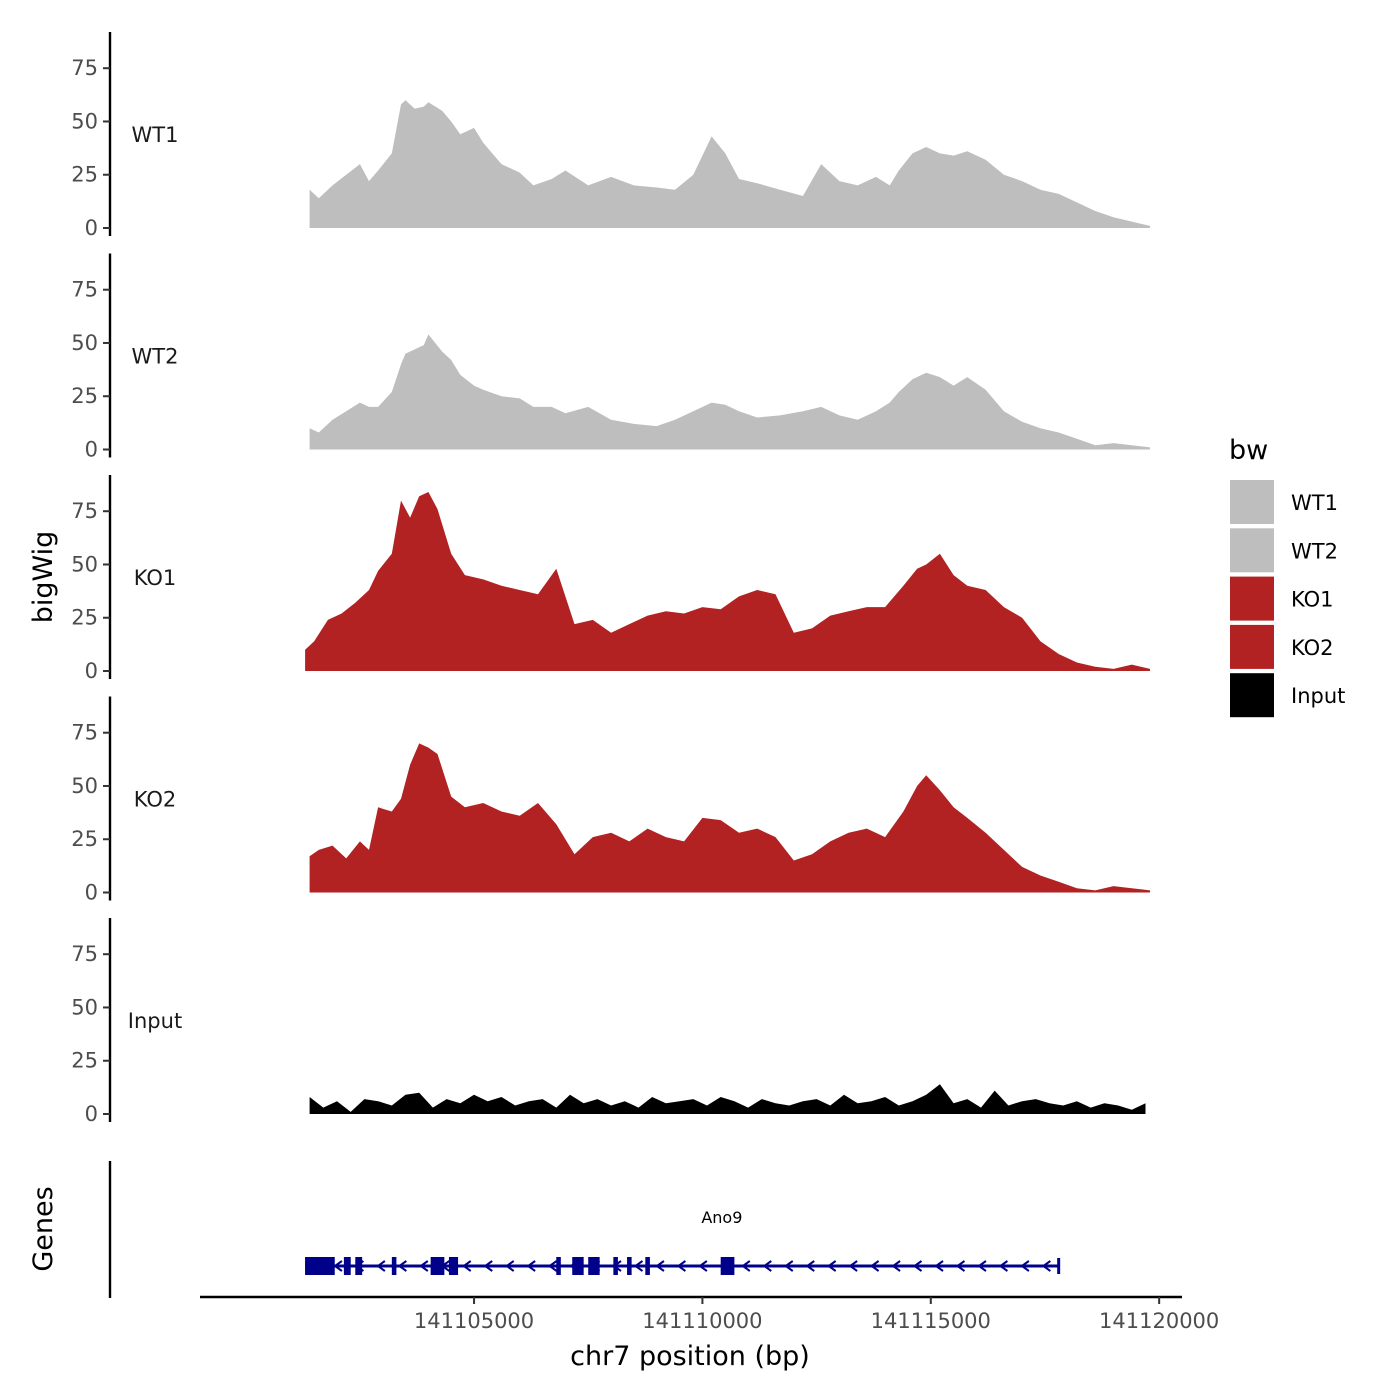 This screenshot has width=1400, height=1400. I want to click on legend-swatch-ko1, so click(1252, 598).